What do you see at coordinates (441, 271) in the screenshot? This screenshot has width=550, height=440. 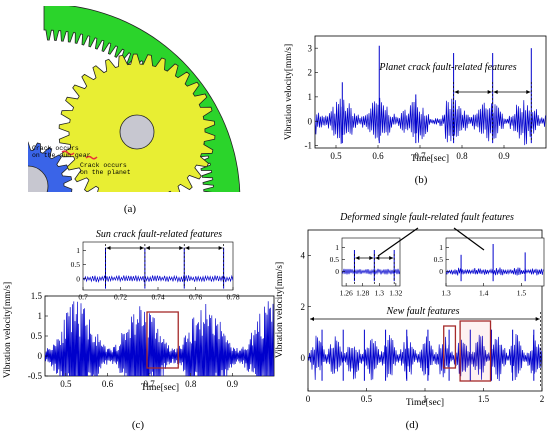 I see `panel-d-right-inset-ytick-label: 0` at bounding box center [441, 271].